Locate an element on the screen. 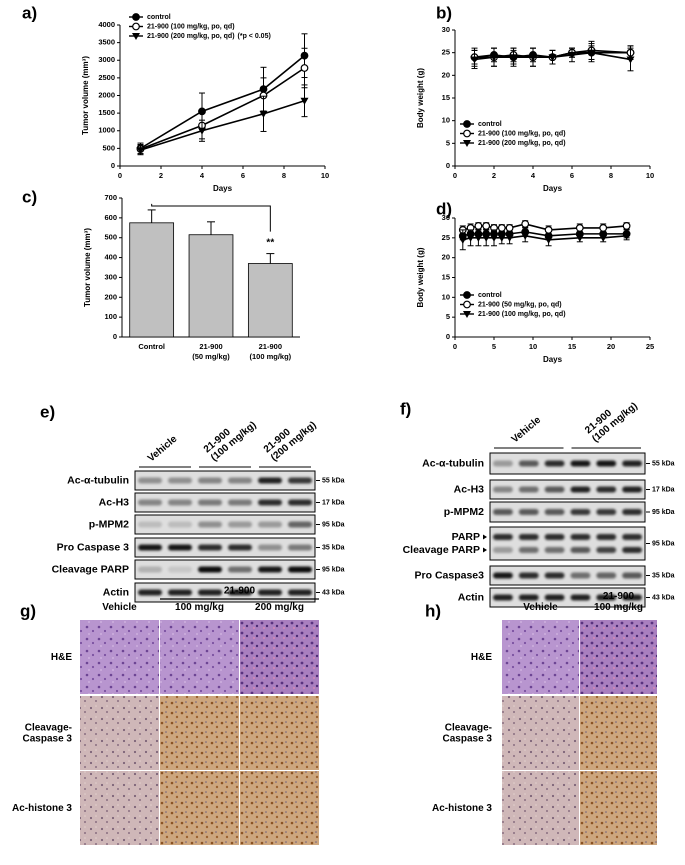 The width and height of the screenshot is (685, 865). x-tick-label: 21-900 (50 mg/kg) is located at coordinates (211, 351).